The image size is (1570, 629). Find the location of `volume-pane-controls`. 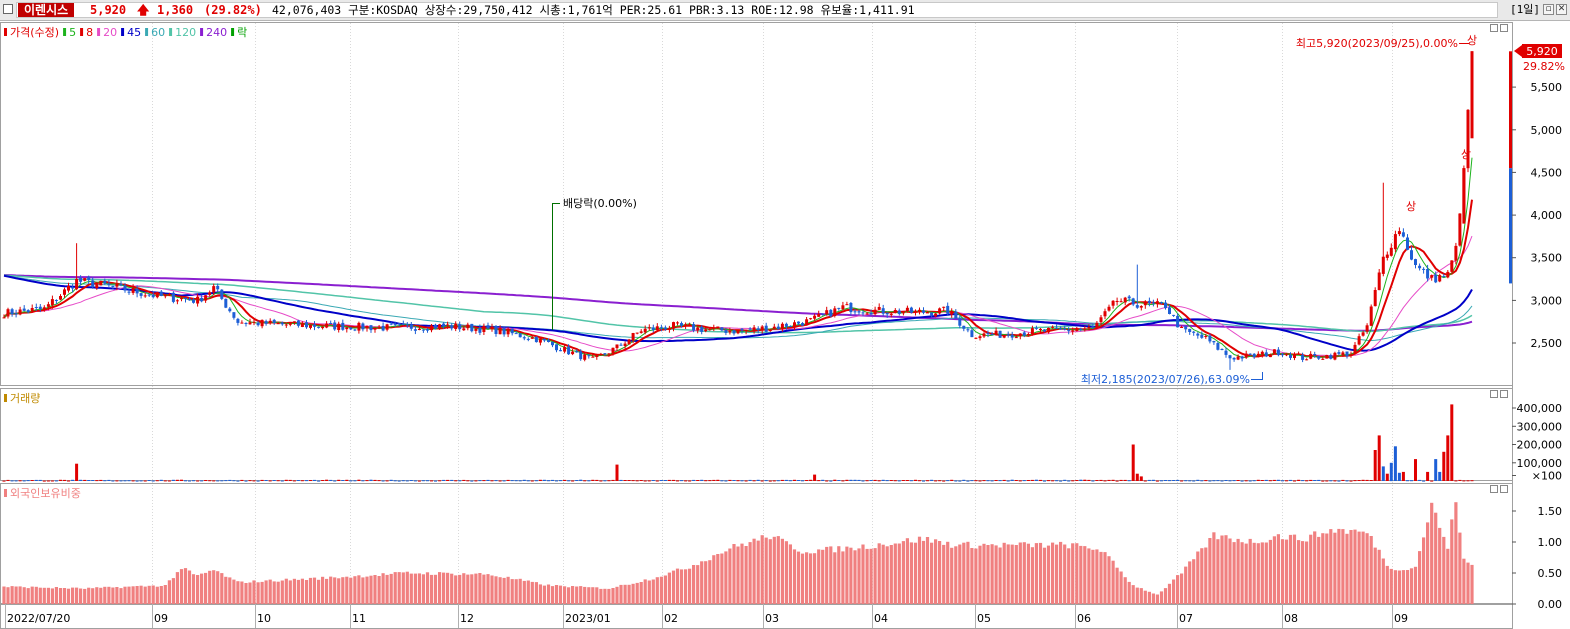

volume-pane-controls is located at coordinates (1499, 394).